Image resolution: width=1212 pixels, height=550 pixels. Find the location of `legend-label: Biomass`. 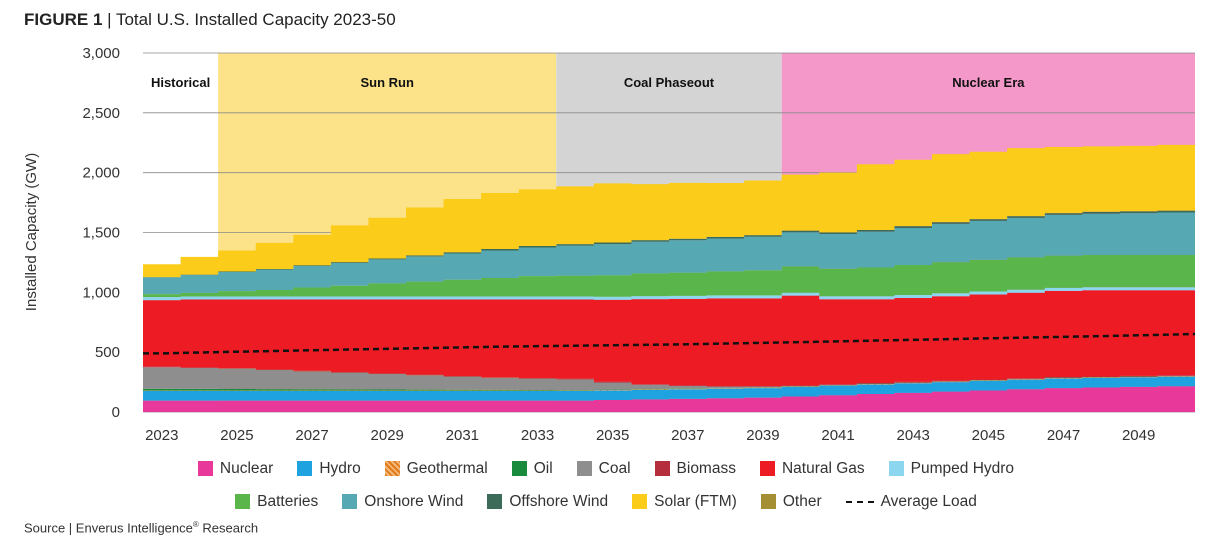

legend-label: Biomass is located at coordinates (706, 468).